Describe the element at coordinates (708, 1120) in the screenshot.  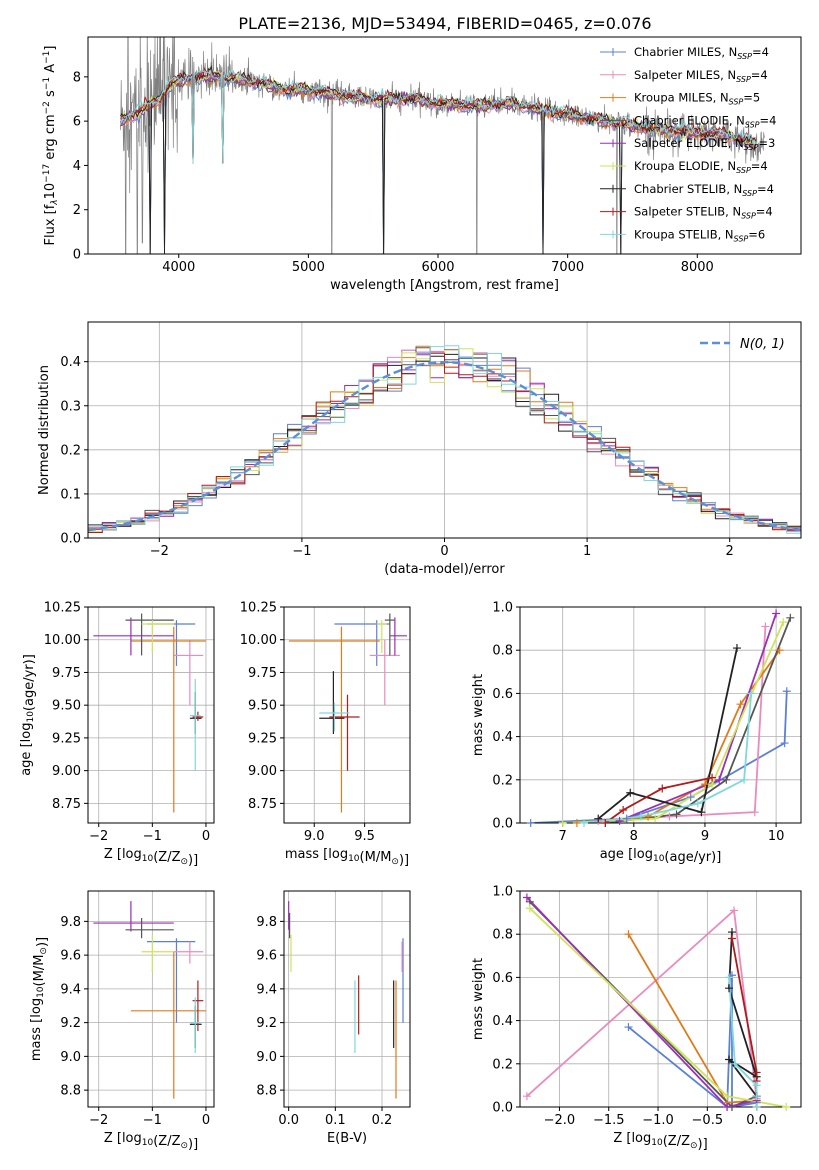
I see `x-tick-label: −0.5` at that location.